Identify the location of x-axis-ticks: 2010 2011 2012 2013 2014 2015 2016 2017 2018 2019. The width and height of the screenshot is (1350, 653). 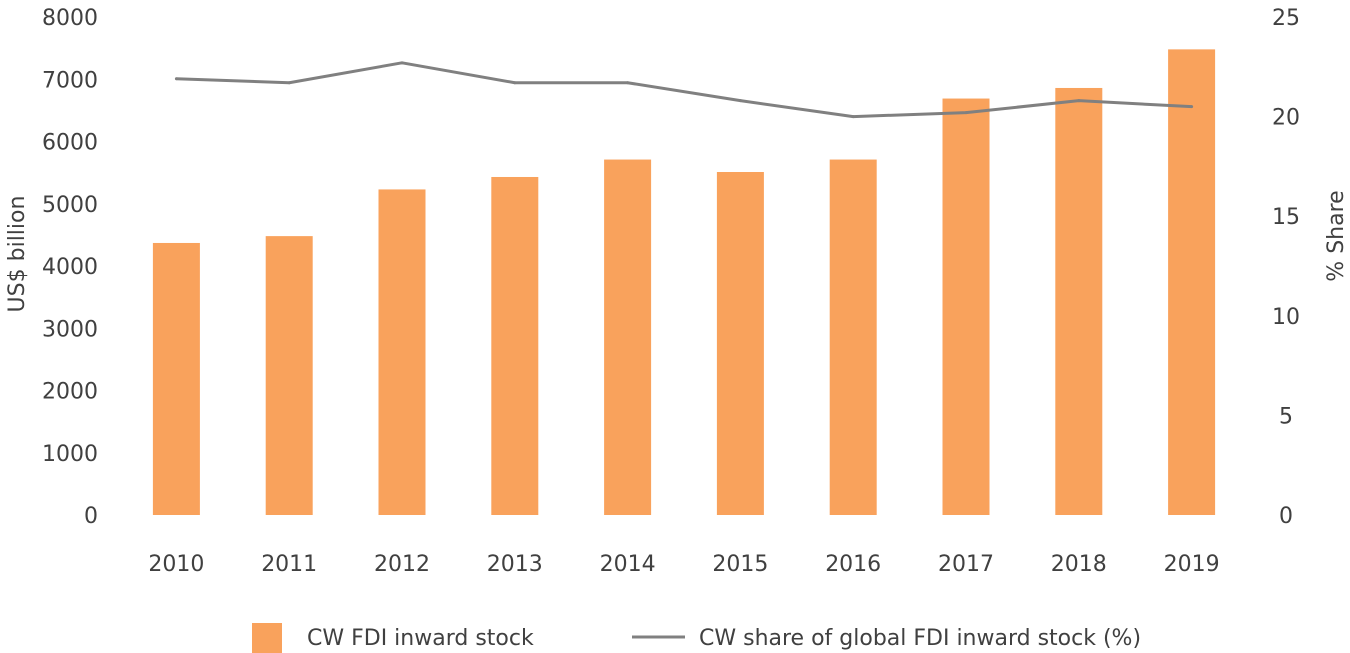
(683, 564).